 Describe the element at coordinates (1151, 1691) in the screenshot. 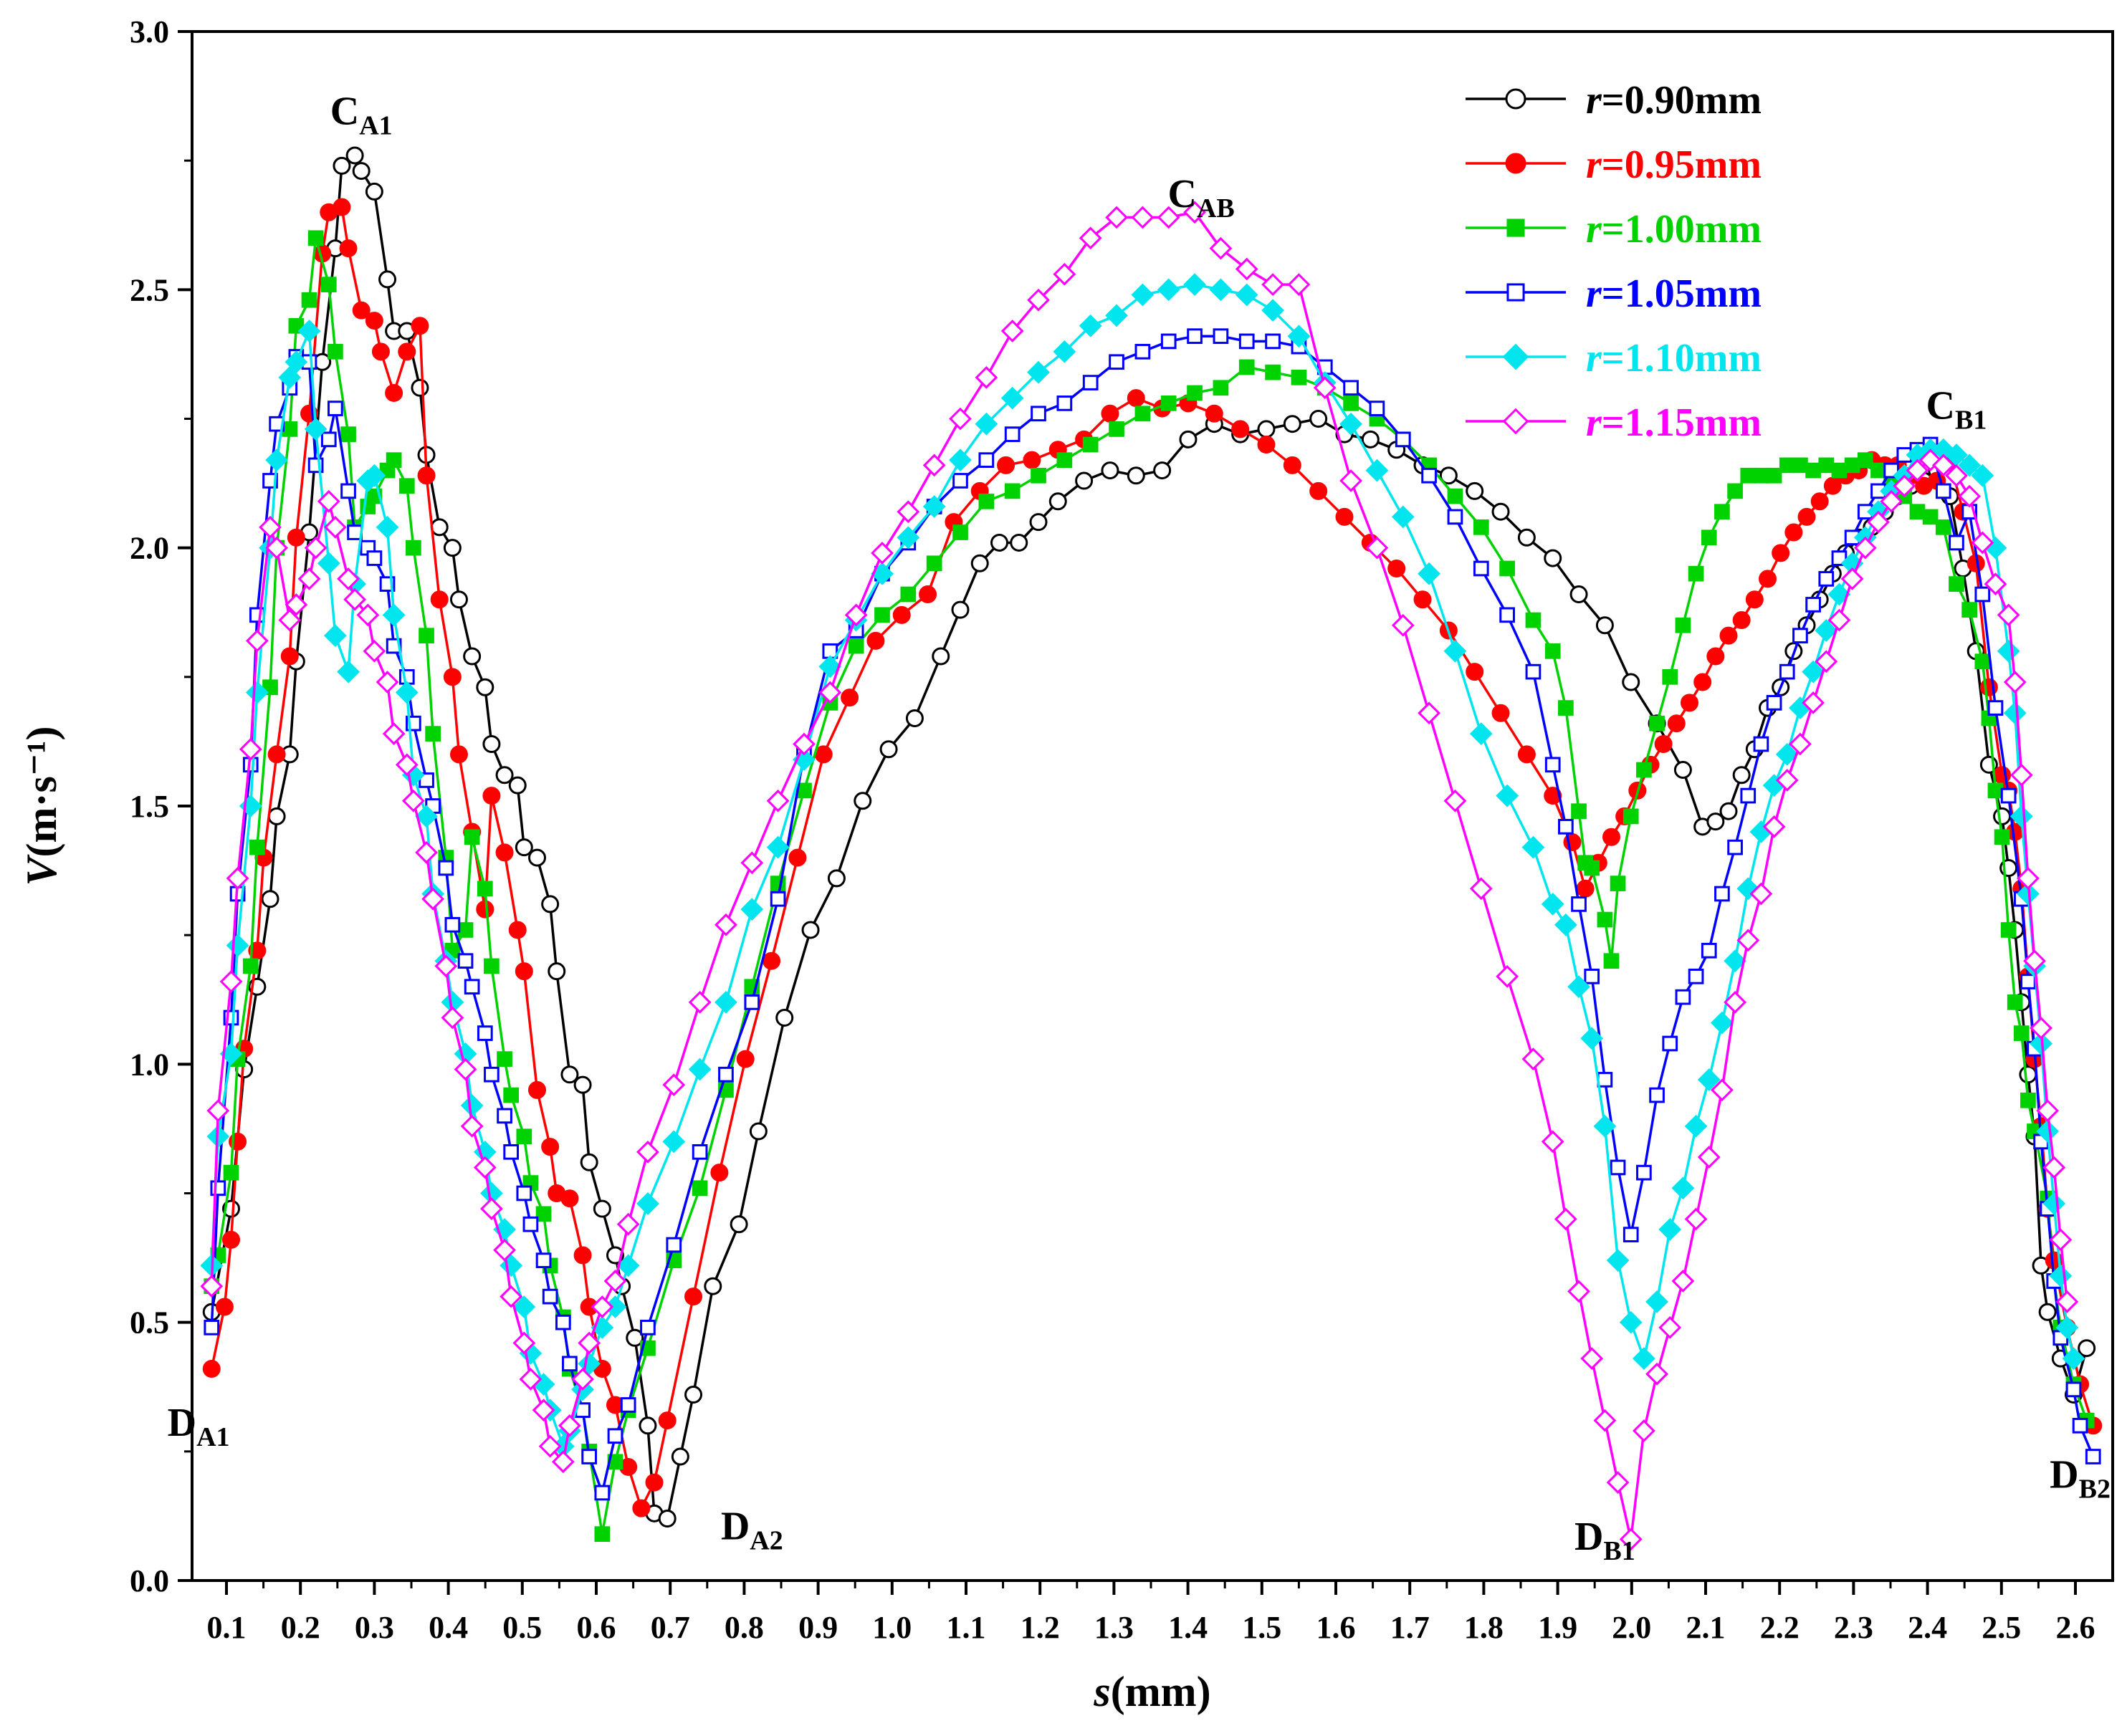

I see `x-axis-label: s(mm)` at that location.